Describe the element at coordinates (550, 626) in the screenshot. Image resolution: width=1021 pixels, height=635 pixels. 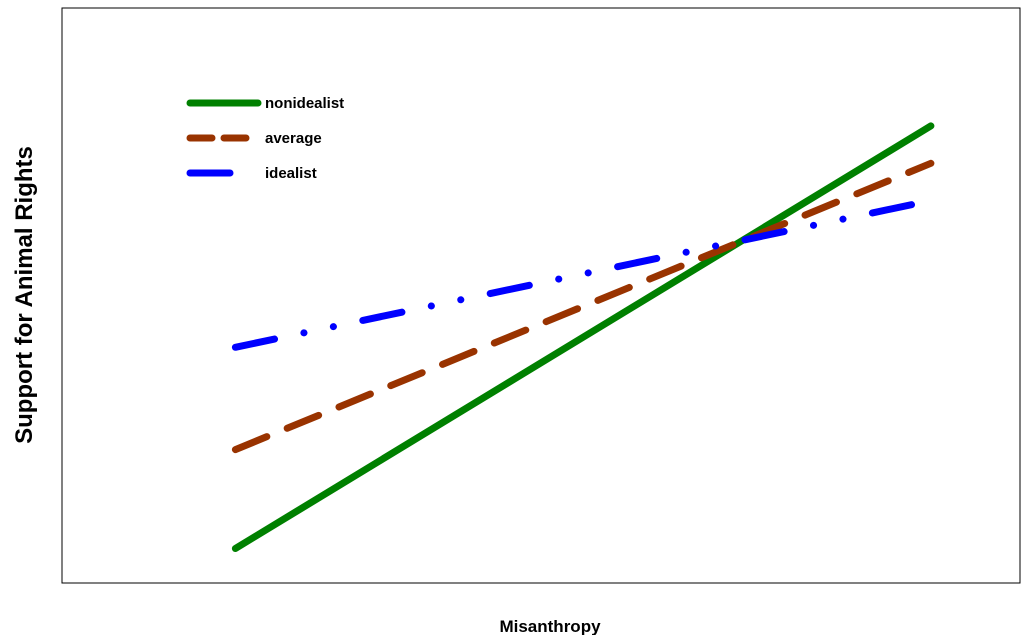
I see `x-axis-label: Misanthropy` at that location.